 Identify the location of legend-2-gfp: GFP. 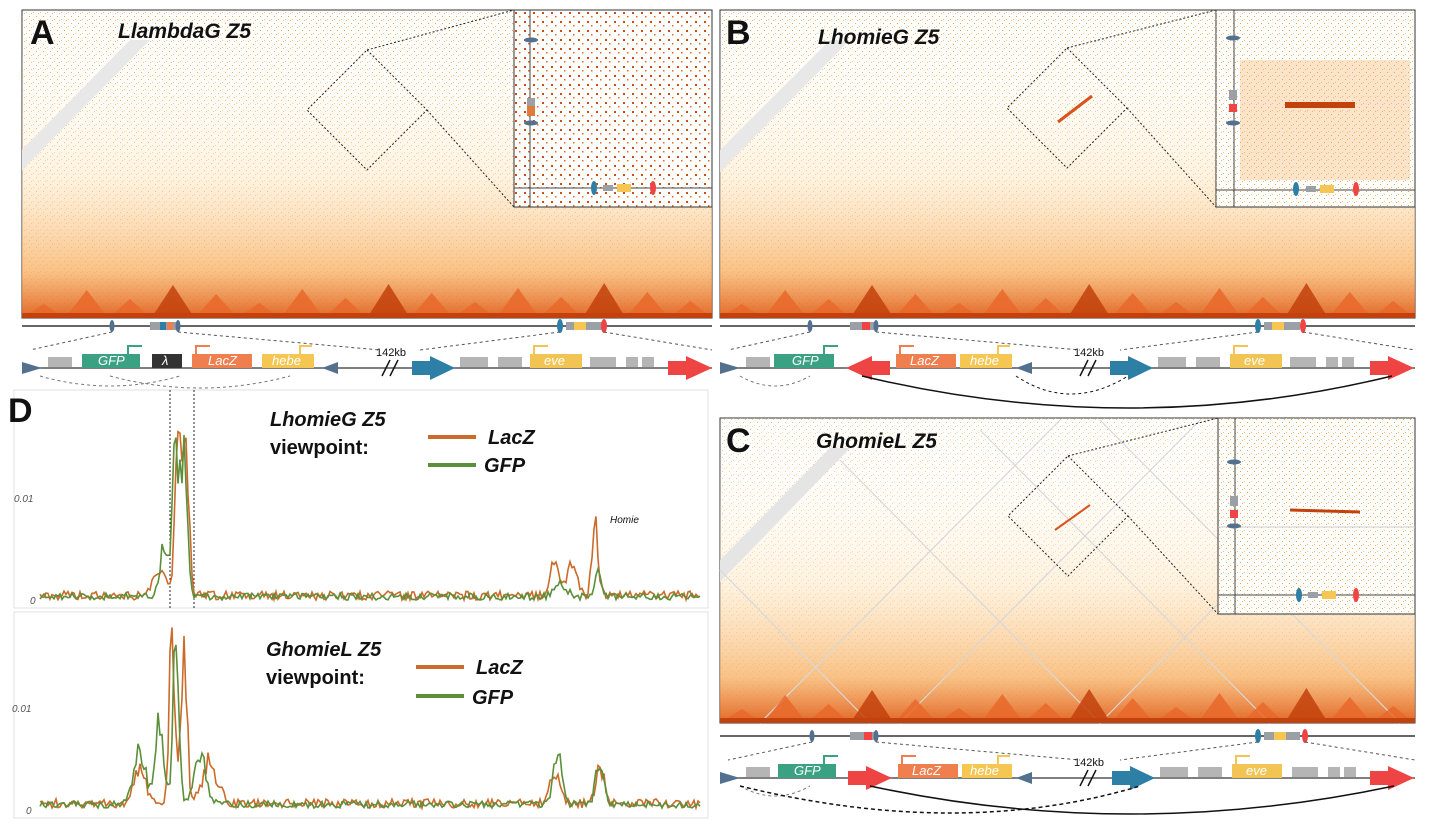
(493, 698).